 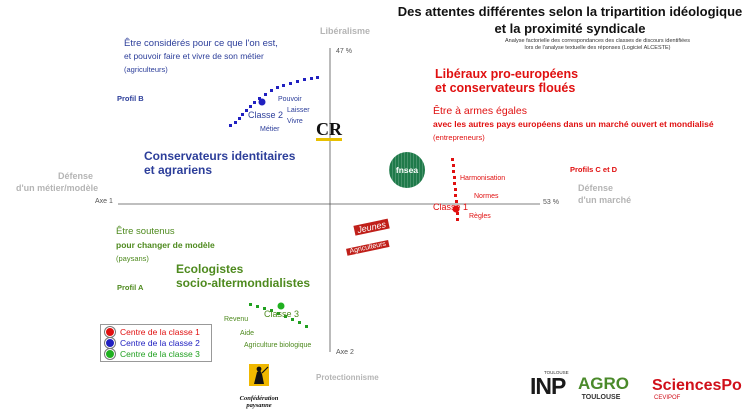 I want to click on axis-2-pct: 47 %, so click(x=344, y=51).